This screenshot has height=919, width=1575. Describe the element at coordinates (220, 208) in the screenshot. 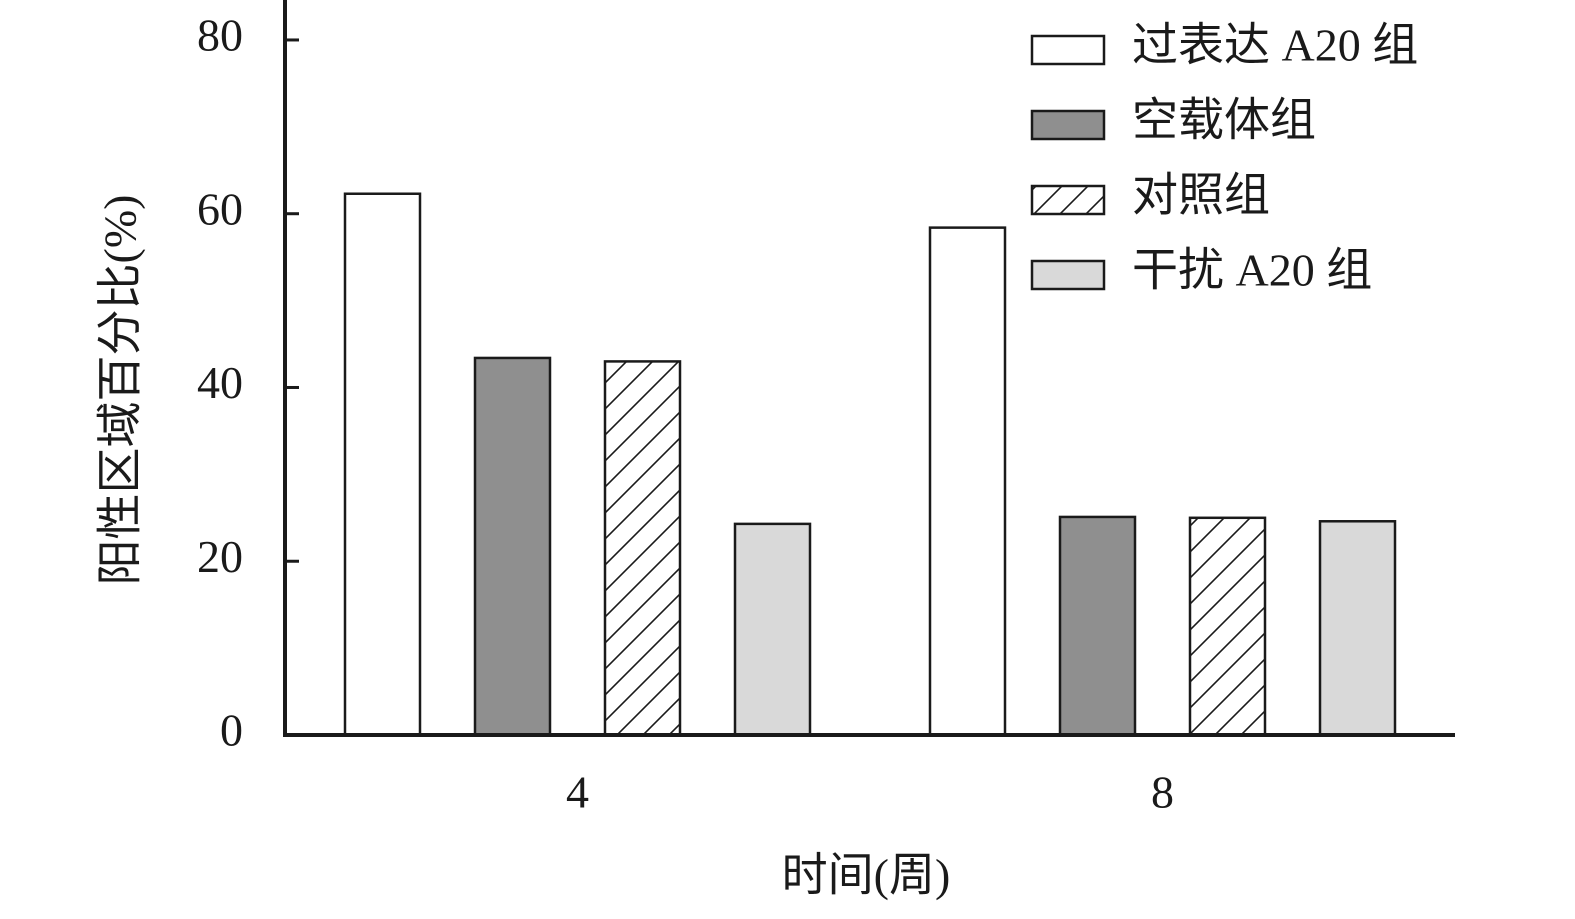

I see `y-tick-label: 60` at that location.